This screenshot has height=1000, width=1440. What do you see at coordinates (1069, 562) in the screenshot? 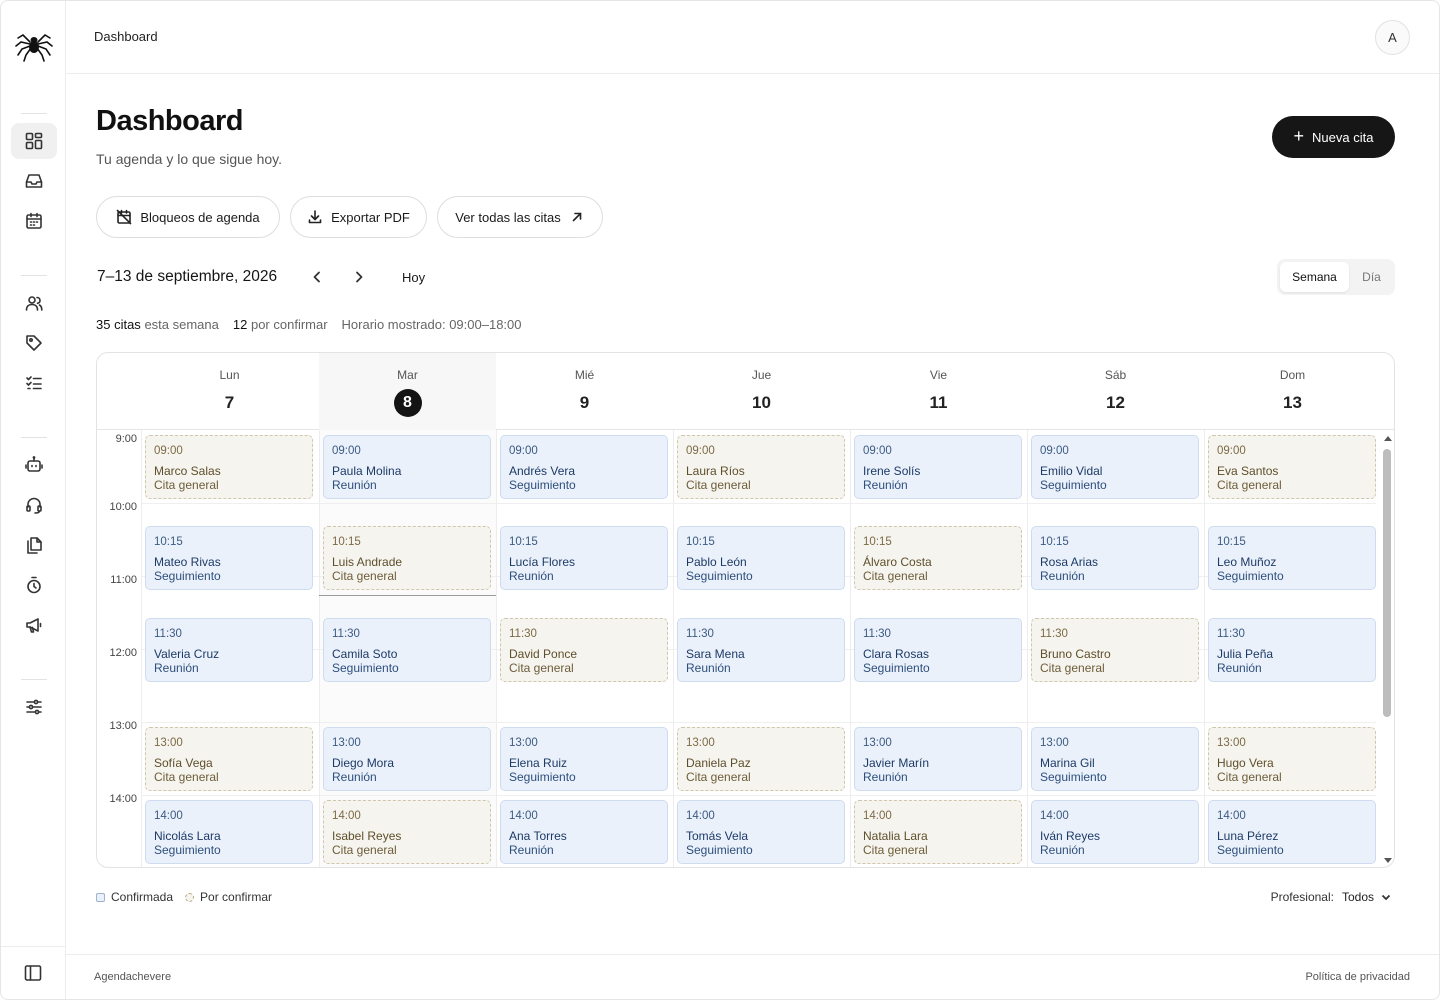
I see `appointment-client: Rosa Arias` at bounding box center [1069, 562].